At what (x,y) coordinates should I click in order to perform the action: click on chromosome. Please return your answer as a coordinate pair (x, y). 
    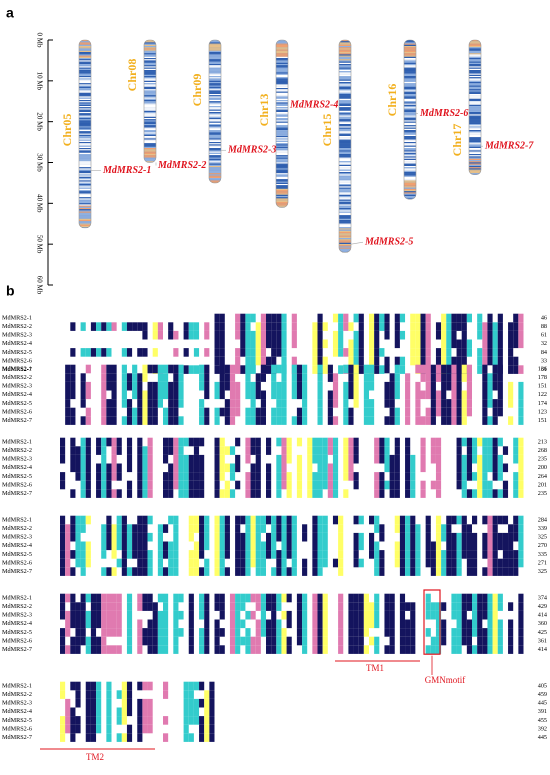
    Looking at the image, I should click on (475, 107).